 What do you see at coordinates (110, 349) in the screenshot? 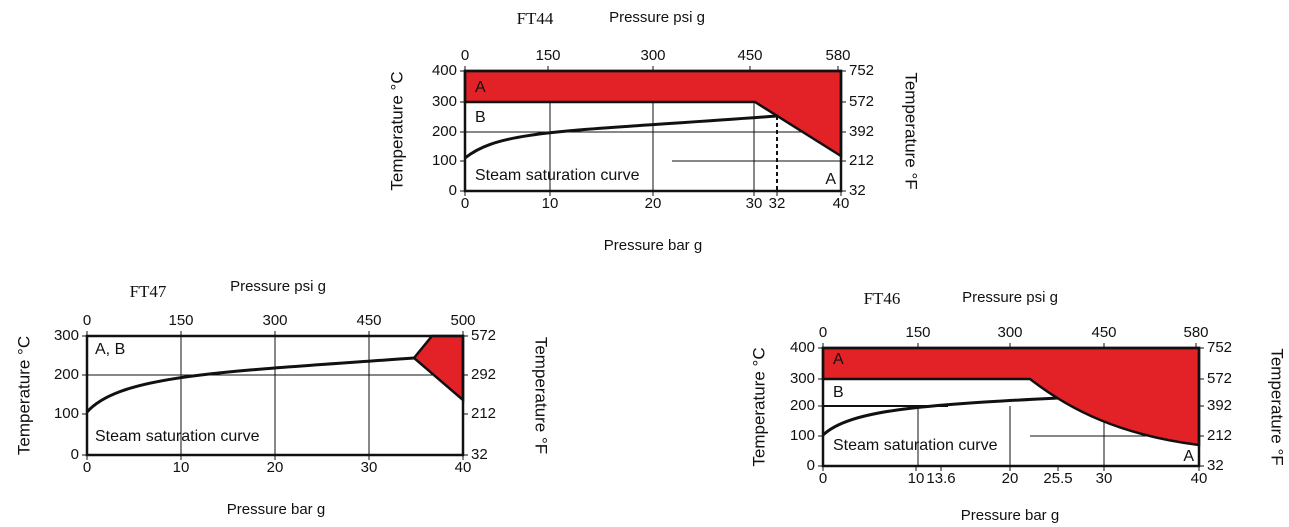
I see `region-label: A, B` at bounding box center [110, 349].